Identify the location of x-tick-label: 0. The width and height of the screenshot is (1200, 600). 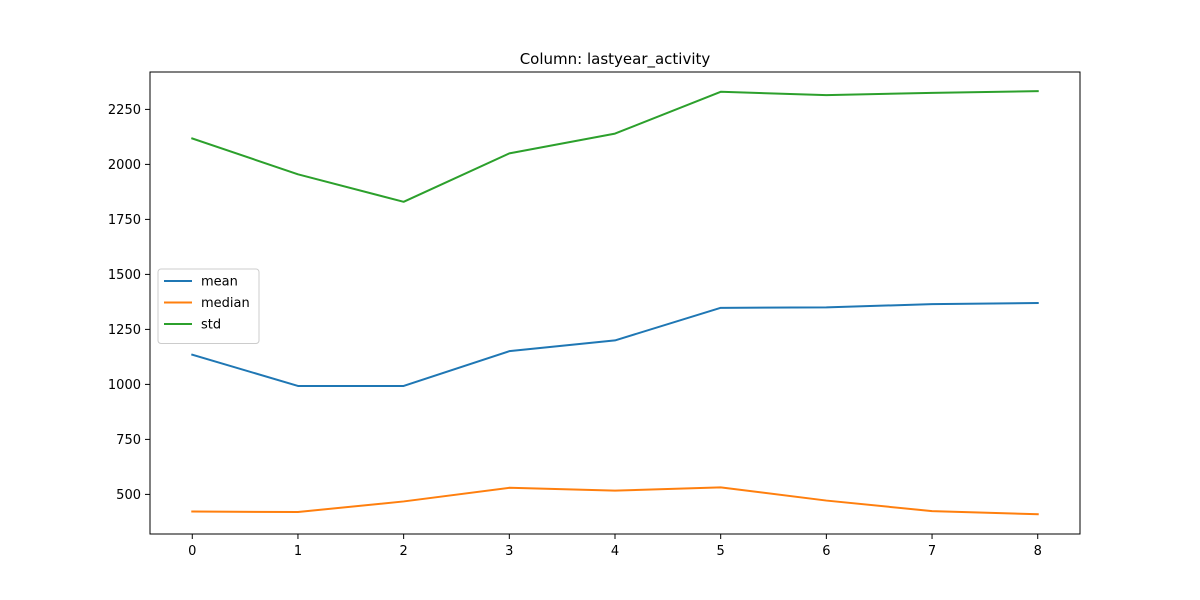
(192, 551).